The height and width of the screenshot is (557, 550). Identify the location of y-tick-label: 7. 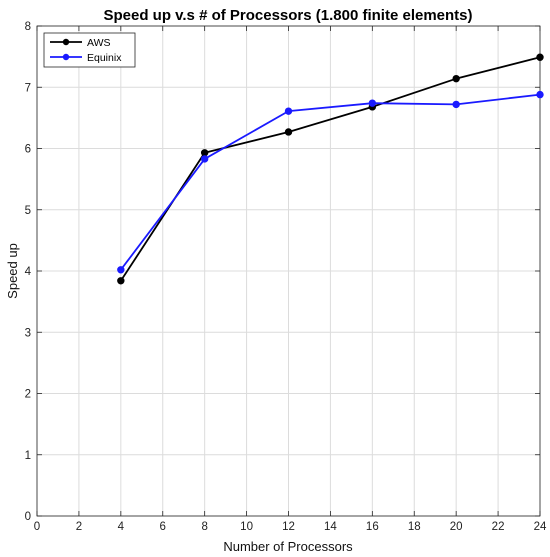
(28, 88).